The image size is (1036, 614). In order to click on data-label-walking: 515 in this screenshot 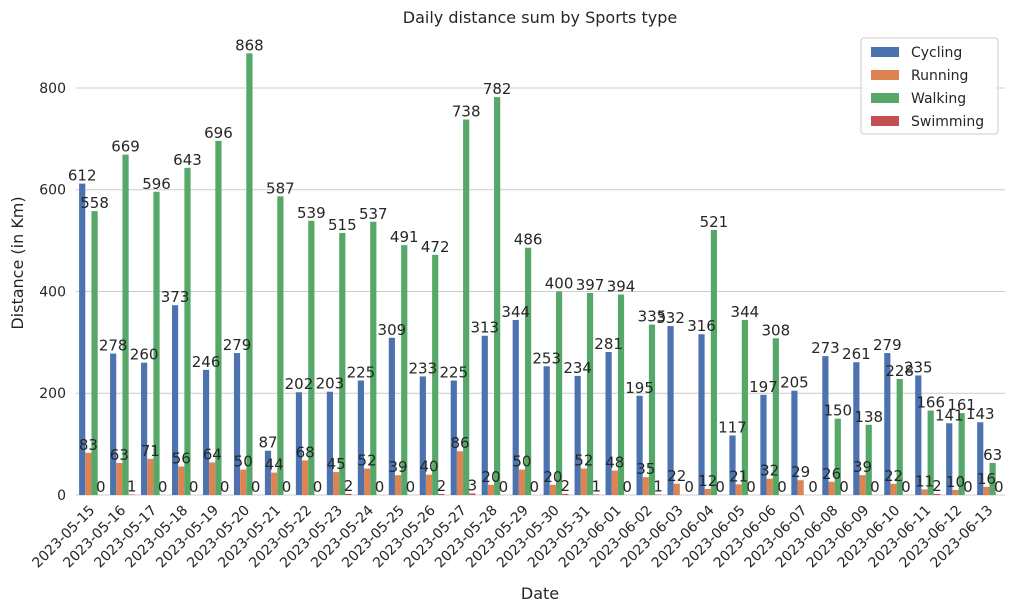, I will do `click(342, 225)`.